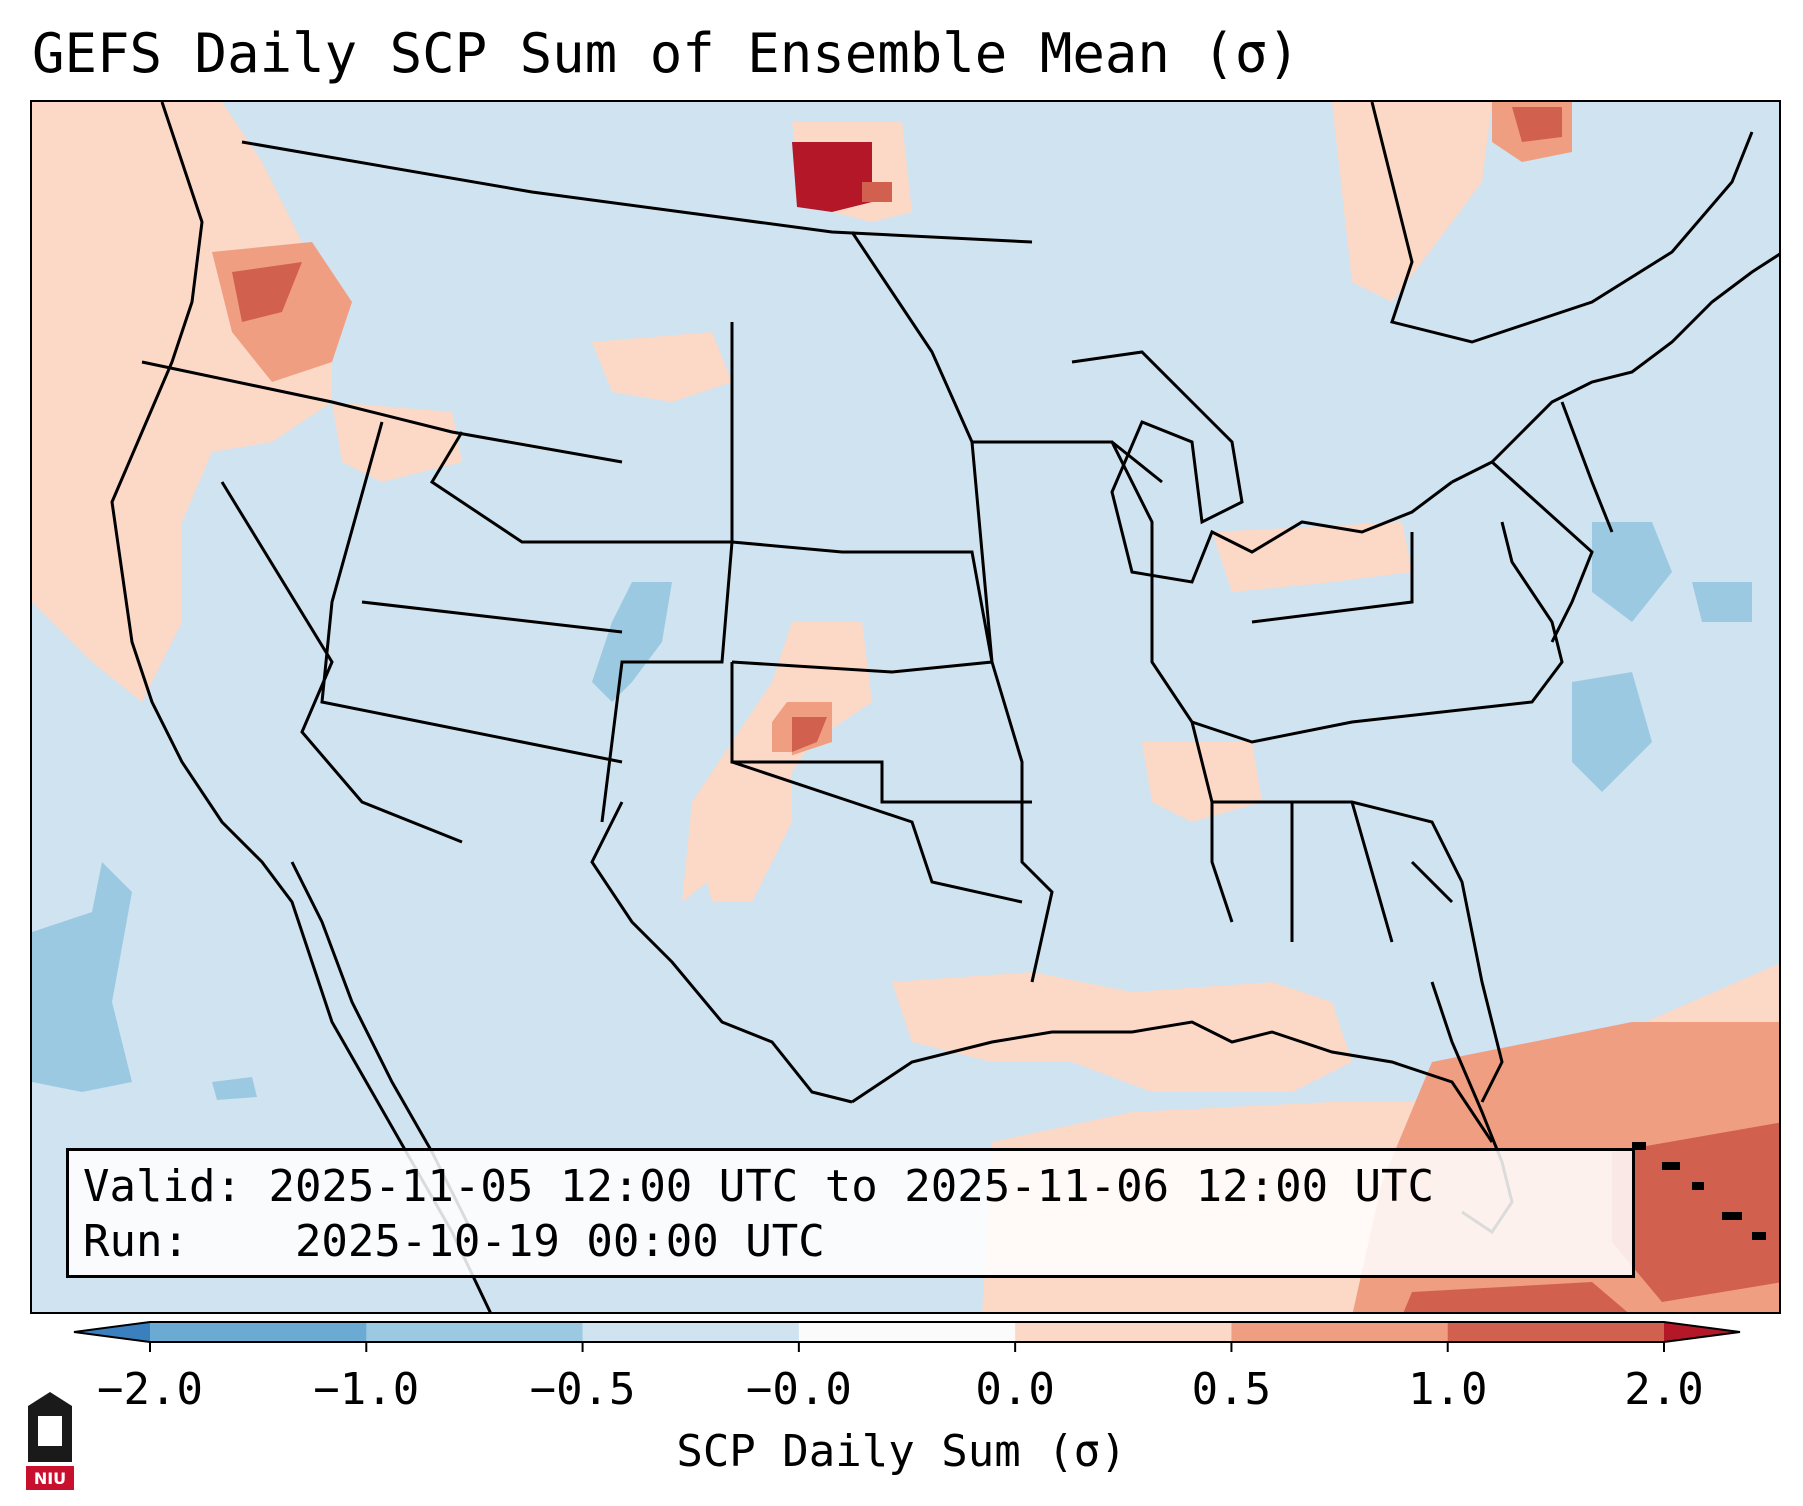  I want to click on colorbar-tick-label: −0.5, so click(582, 1389).